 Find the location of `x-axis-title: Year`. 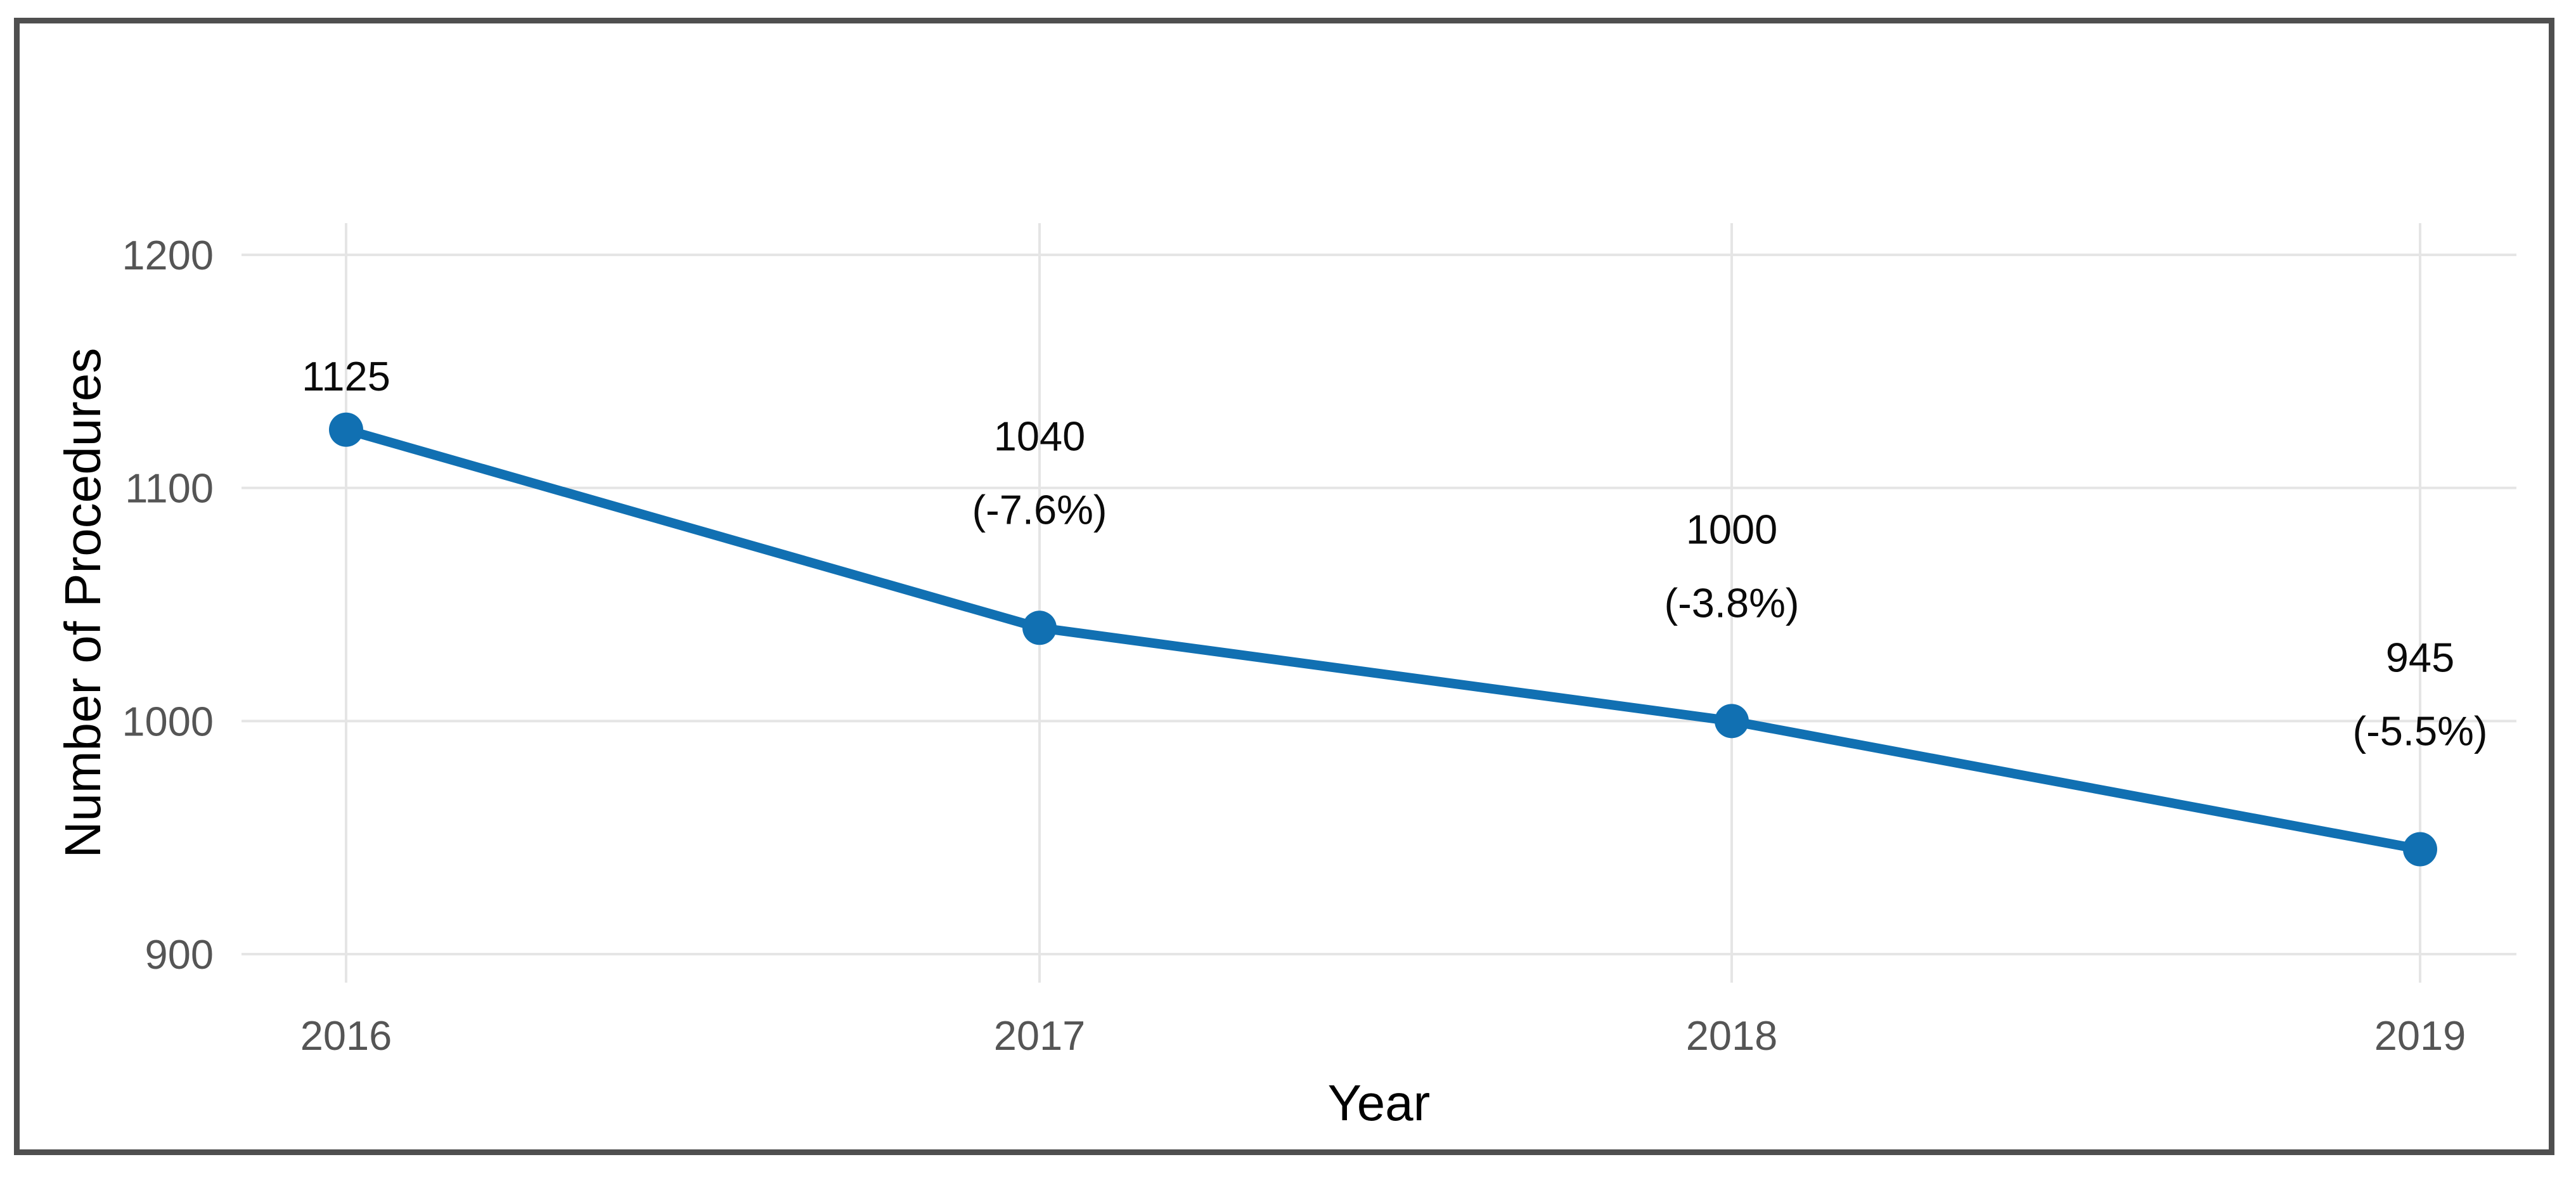

x-axis-title: Year is located at coordinates (1379, 1103).